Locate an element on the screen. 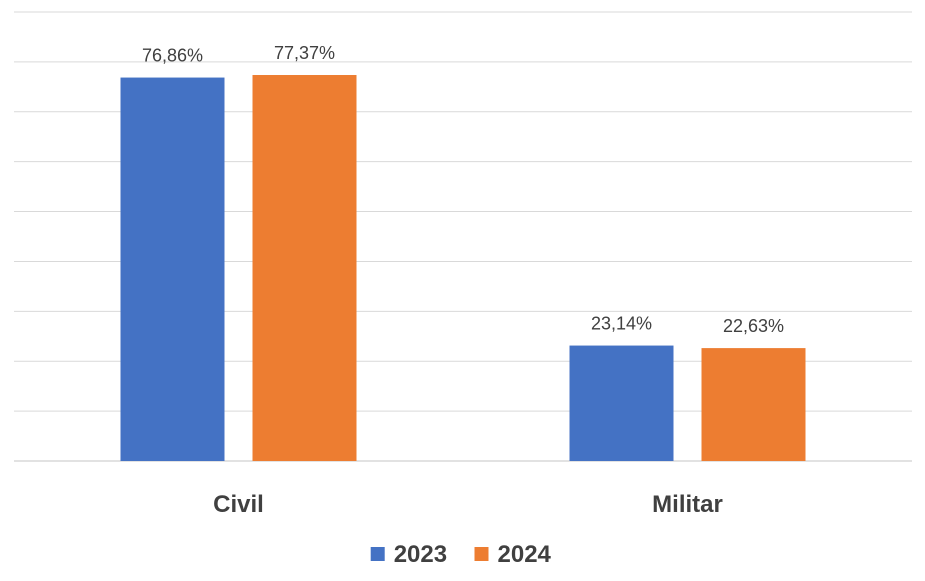 Image resolution: width=925 pixels, height=581 pixels. legend-swatch-2024 is located at coordinates (481, 554).